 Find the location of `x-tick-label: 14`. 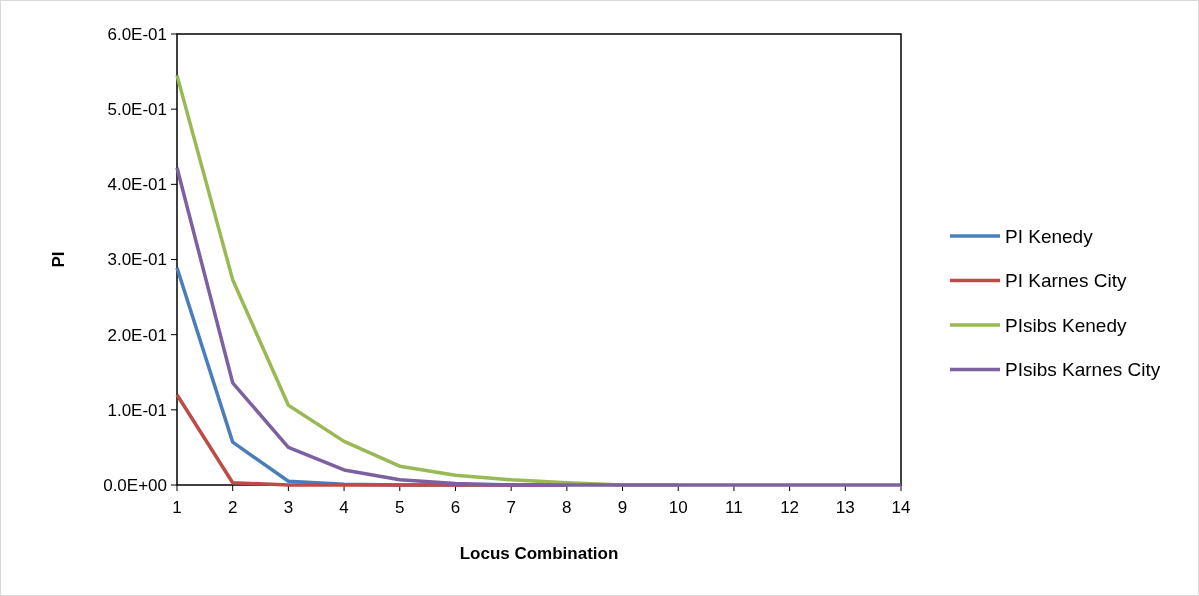

x-tick-label: 14 is located at coordinates (901, 507).